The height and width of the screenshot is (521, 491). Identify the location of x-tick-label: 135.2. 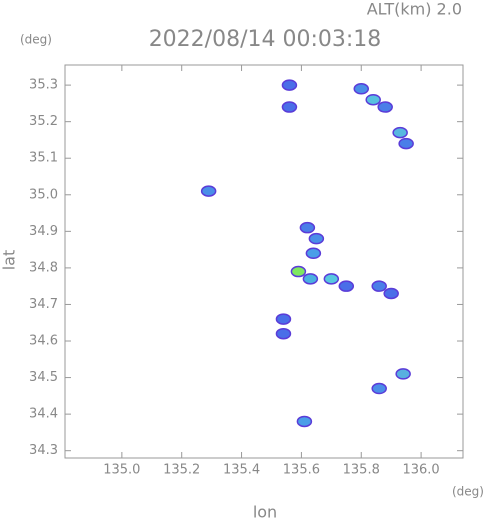
(181, 470).